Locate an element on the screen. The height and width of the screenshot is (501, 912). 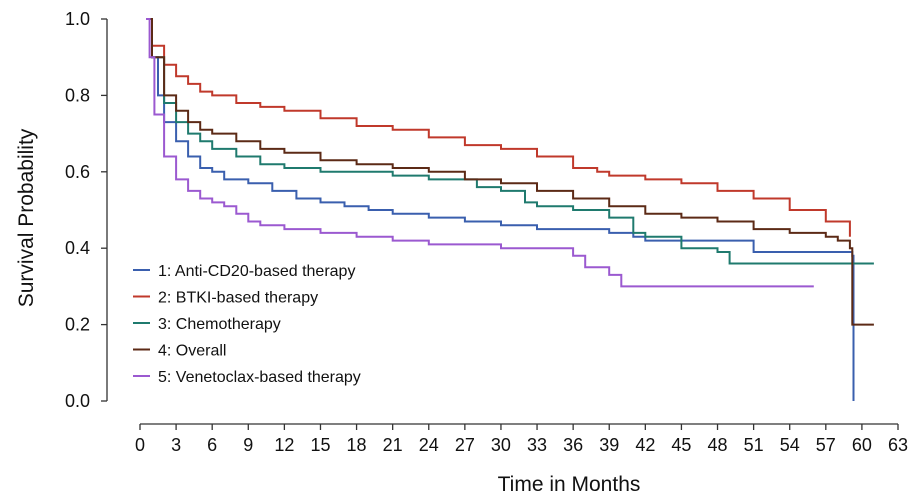
x-tick-label: 0 is located at coordinates (140, 445).